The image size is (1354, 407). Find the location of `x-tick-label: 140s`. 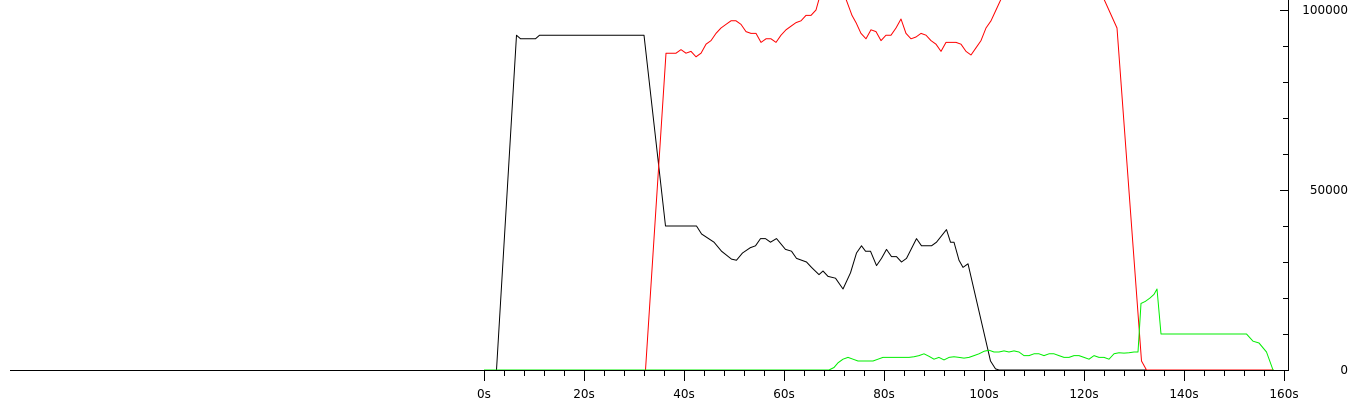

x-tick-label: 140s is located at coordinates (1183, 394).